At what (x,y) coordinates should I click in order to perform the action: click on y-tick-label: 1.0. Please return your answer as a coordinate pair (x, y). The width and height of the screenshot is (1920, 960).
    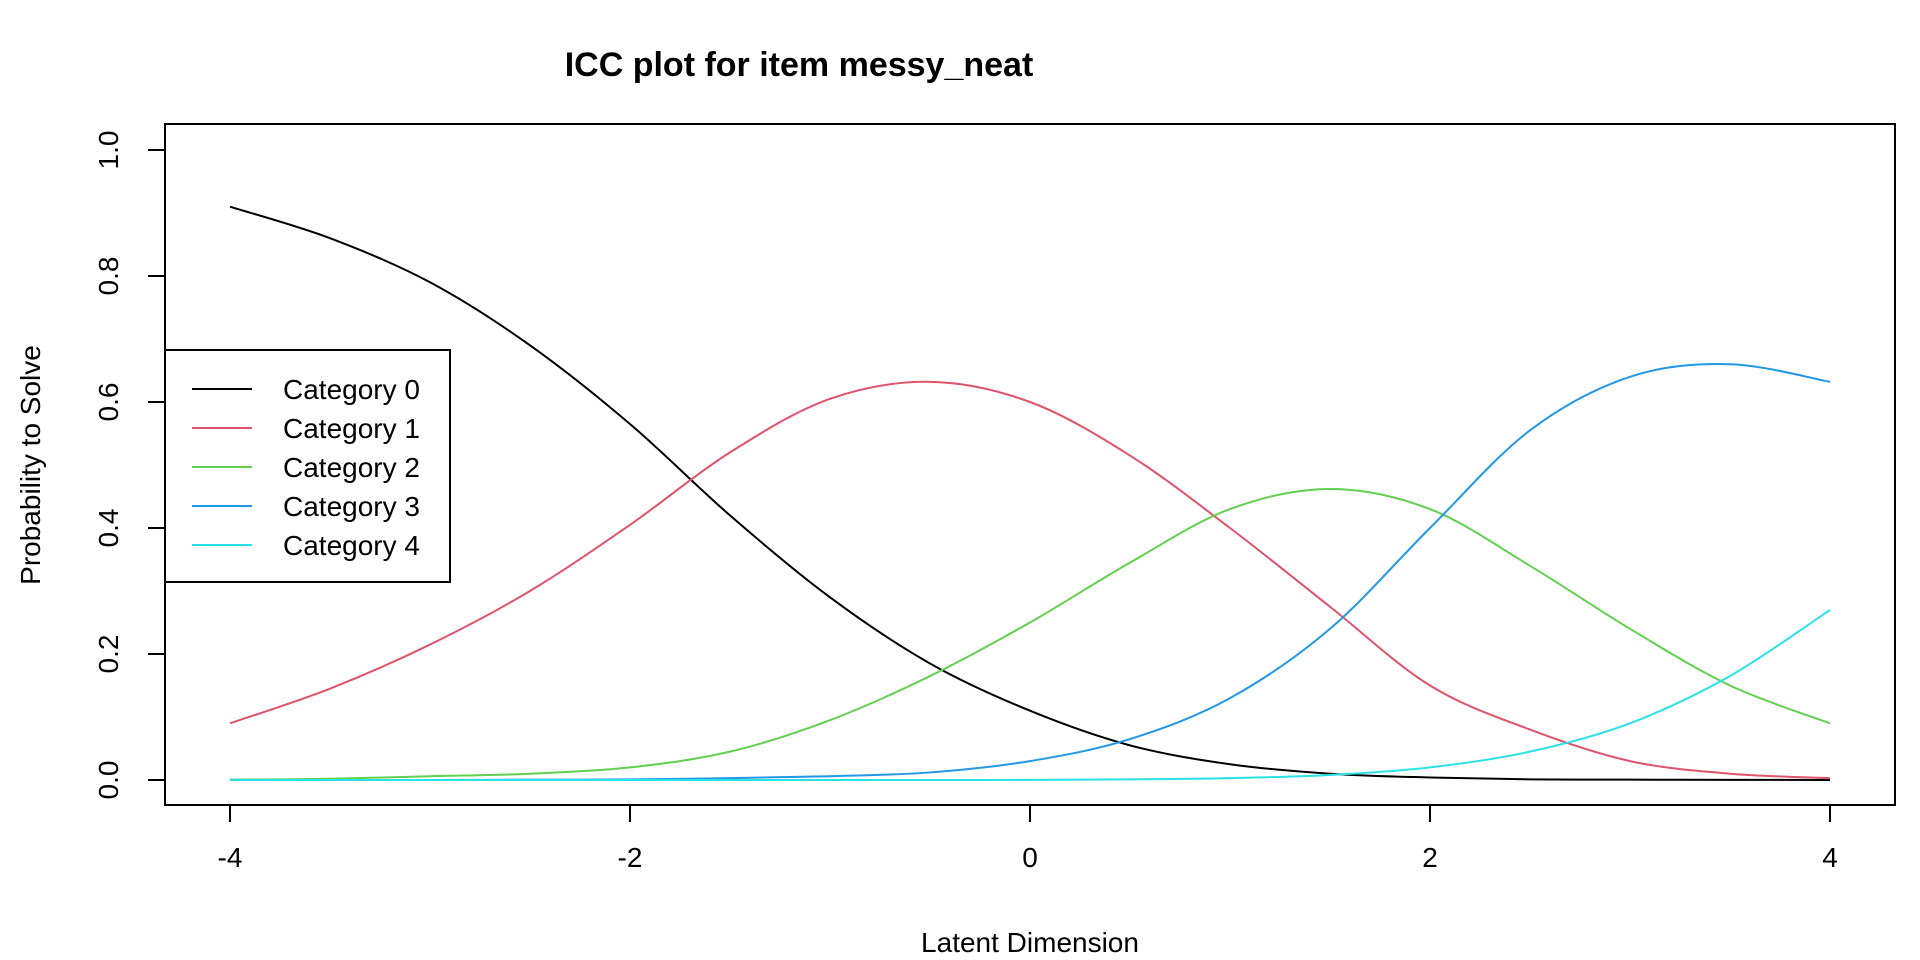
    Looking at the image, I should click on (108, 150).